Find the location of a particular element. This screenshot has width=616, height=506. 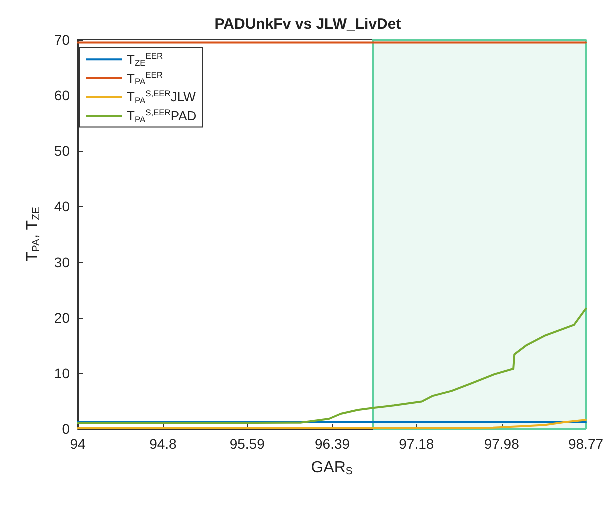

chart-title: PADUnkFv vs JLW_LivDet is located at coordinates (308, 24).